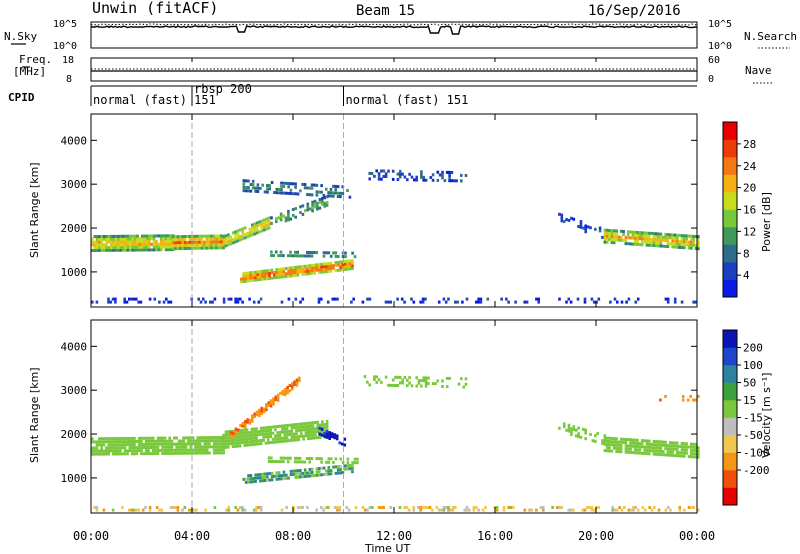  I want to click on freq-unit: [MHz], so click(29, 71).